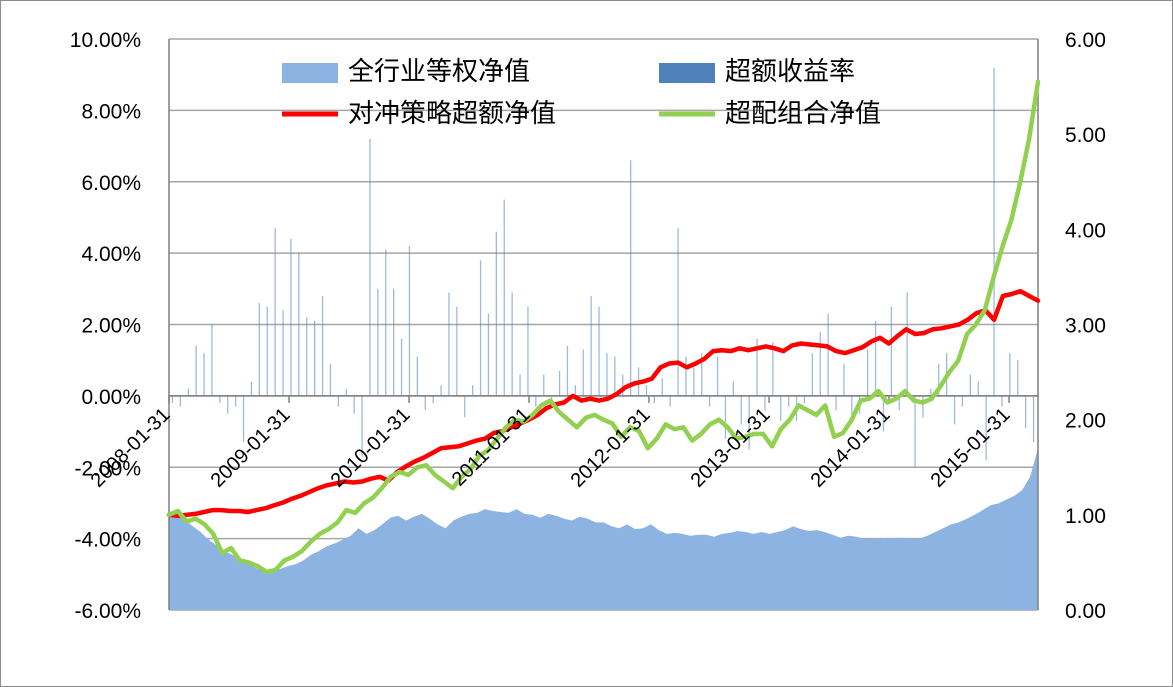 The image size is (1173, 687). What do you see at coordinates (107, 468) in the screenshot?
I see `y-left-tick-label: -2.00%` at bounding box center [107, 468].